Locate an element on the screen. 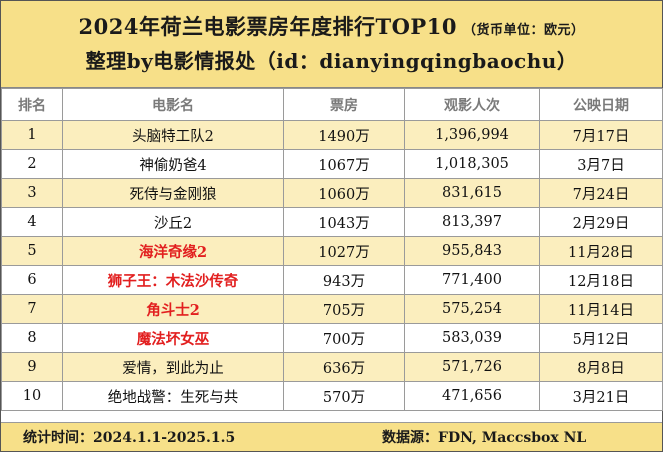 This screenshot has height=452, width=663. column-header-release-date: 公映日期 is located at coordinates (601, 104).